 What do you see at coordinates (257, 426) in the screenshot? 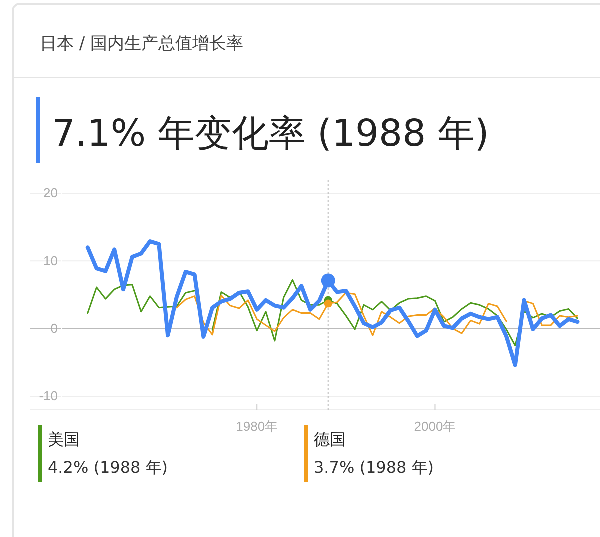
I see `x-tick-label: 1980年` at bounding box center [257, 426].